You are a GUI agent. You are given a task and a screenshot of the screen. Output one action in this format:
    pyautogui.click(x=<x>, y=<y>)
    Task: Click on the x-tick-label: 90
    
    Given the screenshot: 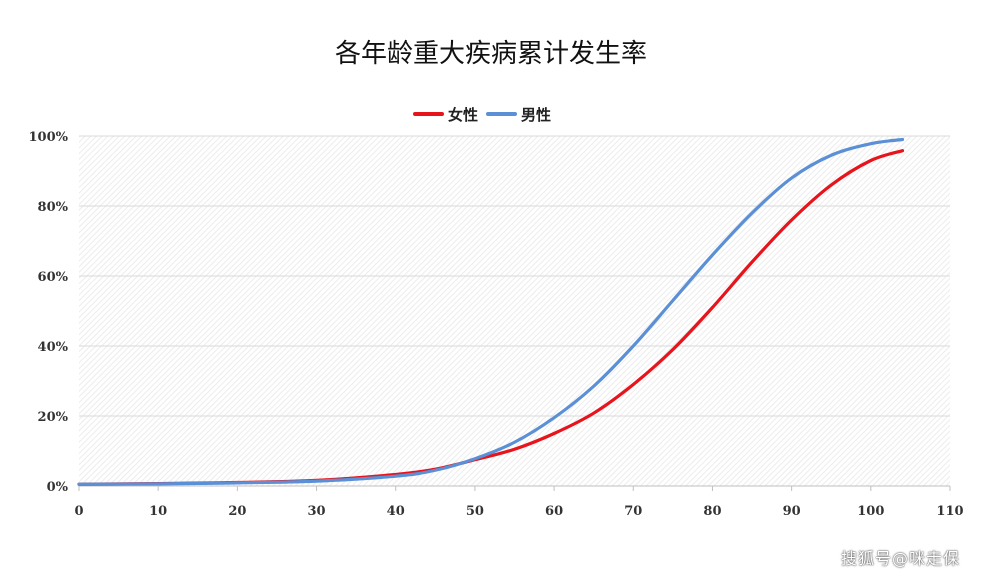 What is the action you would take?
    pyautogui.click(x=792, y=511)
    